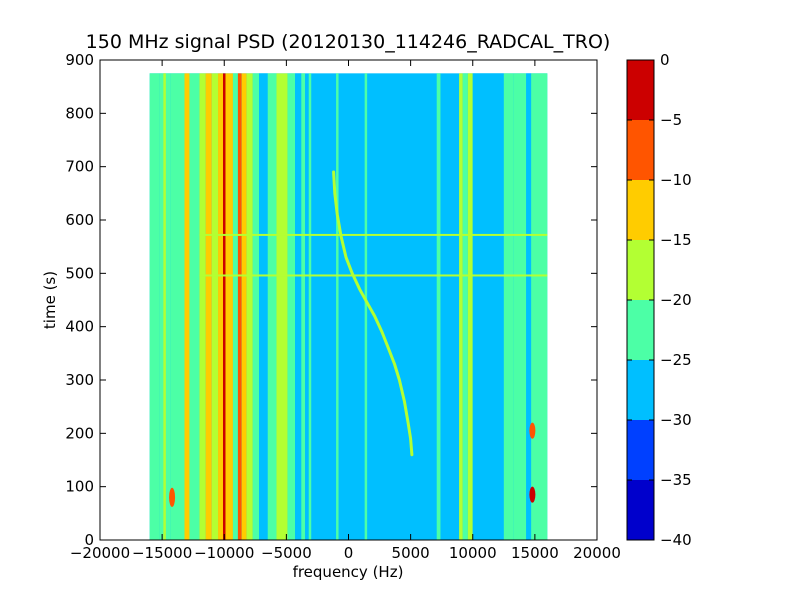 This screenshot has width=800, height=600. Describe the element at coordinates (473, 553) in the screenshot. I see `x-tick-label-6: 10000` at that location.